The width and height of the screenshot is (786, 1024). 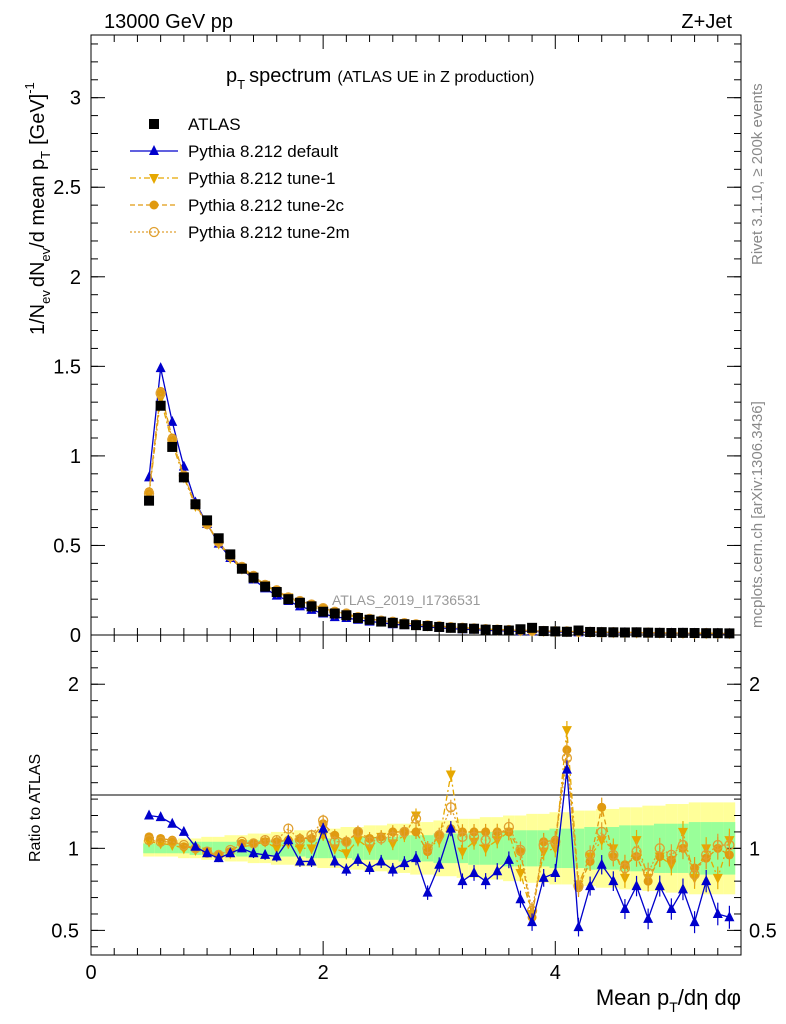 I want to click on ylabel-part-3: /d mean p, so click(x=38, y=203).